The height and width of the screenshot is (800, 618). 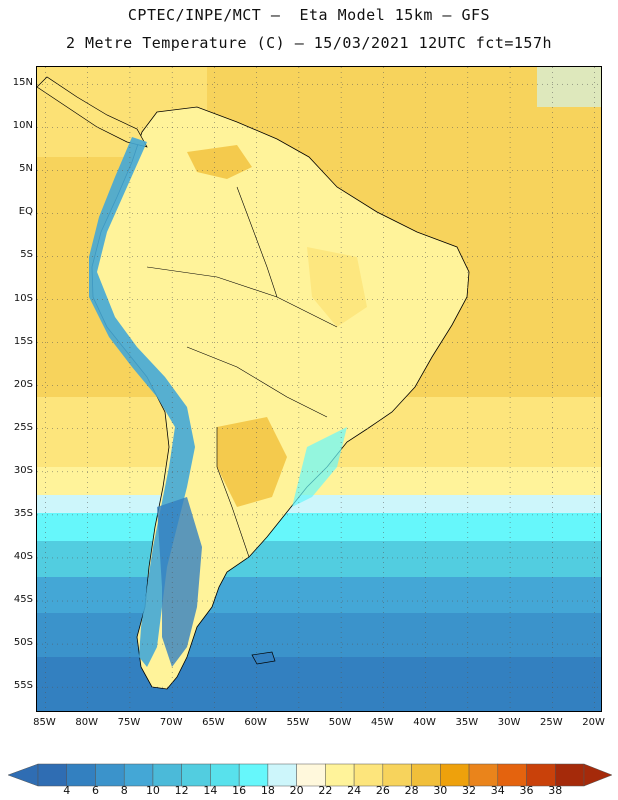 What do you see at coordinates (23, 513) in the screenshot?
I see `latitude-label: 35S` at bounding box center [23, 513].